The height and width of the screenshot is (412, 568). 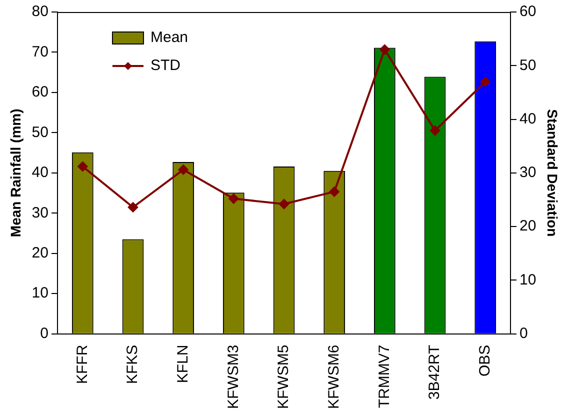 I want to click on y2-tick-label: 50, so click(x=528, y=65).